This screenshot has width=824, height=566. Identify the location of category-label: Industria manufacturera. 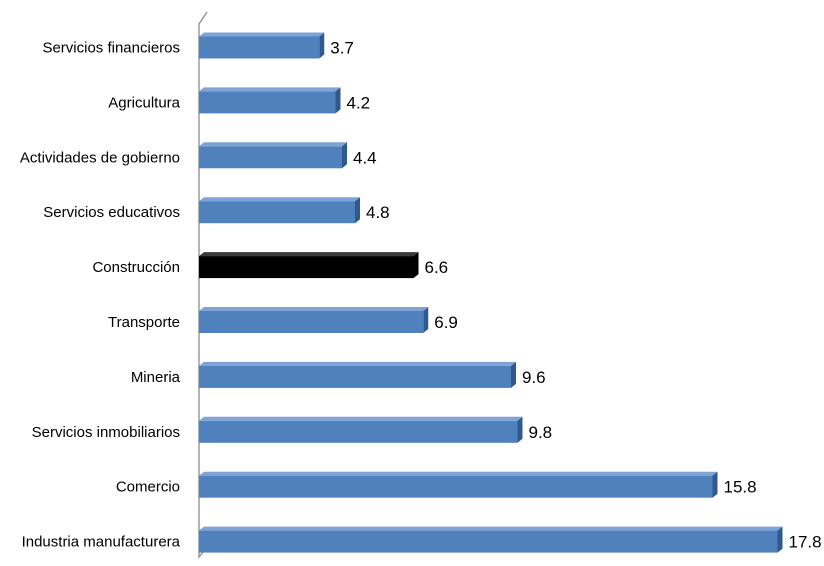
(101, 542).